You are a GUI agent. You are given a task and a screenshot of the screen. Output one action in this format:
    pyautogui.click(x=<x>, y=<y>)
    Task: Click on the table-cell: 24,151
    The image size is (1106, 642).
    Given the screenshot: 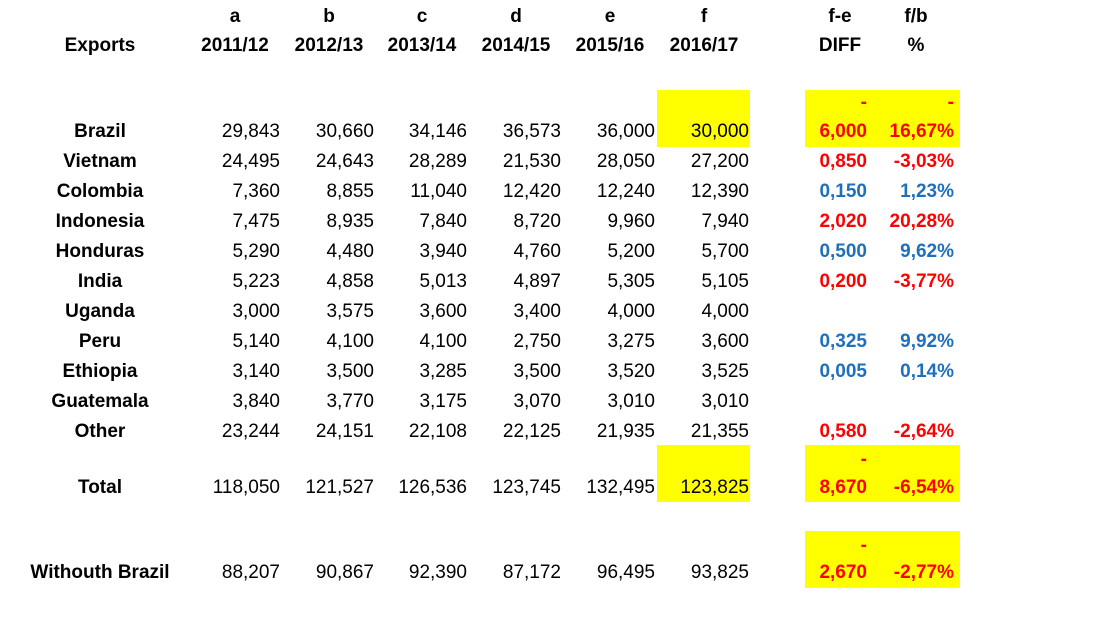 What is the action you would take?
    pyautogui.click(x=344, y=431)
    